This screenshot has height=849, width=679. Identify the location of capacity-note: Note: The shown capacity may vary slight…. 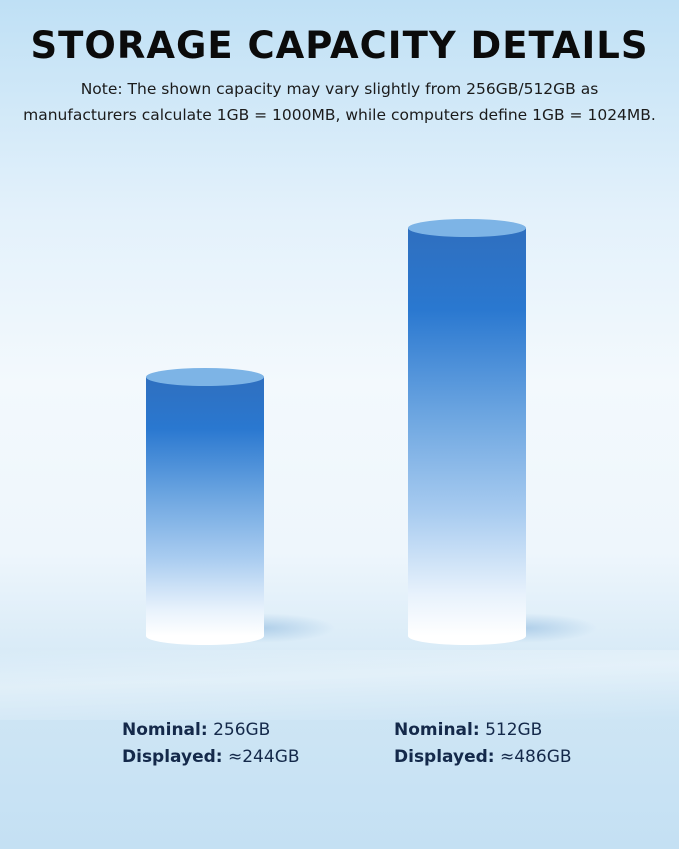
(339, 102).